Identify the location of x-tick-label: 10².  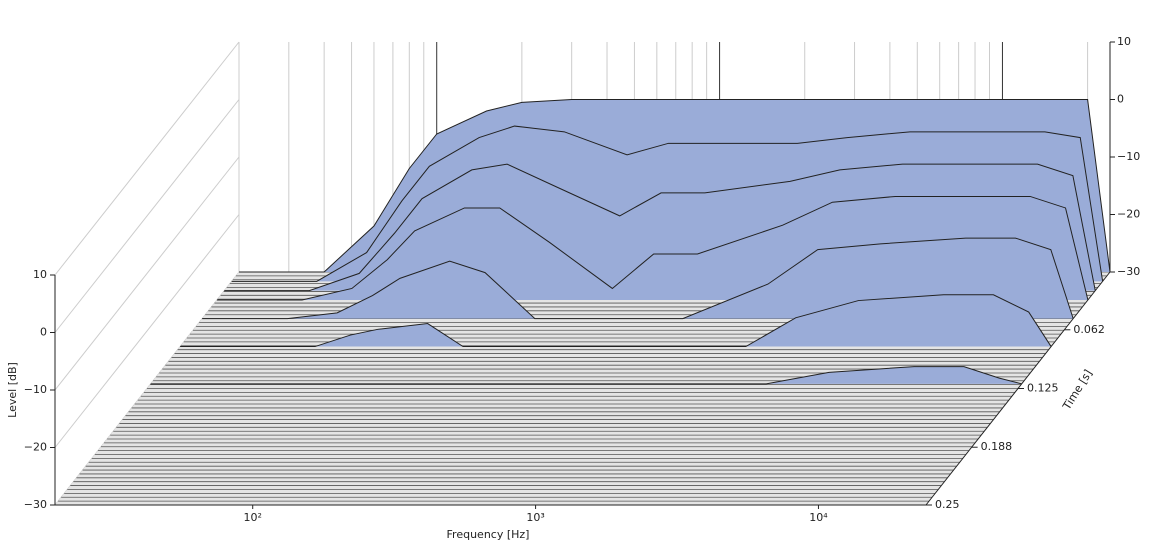
(253, 517).